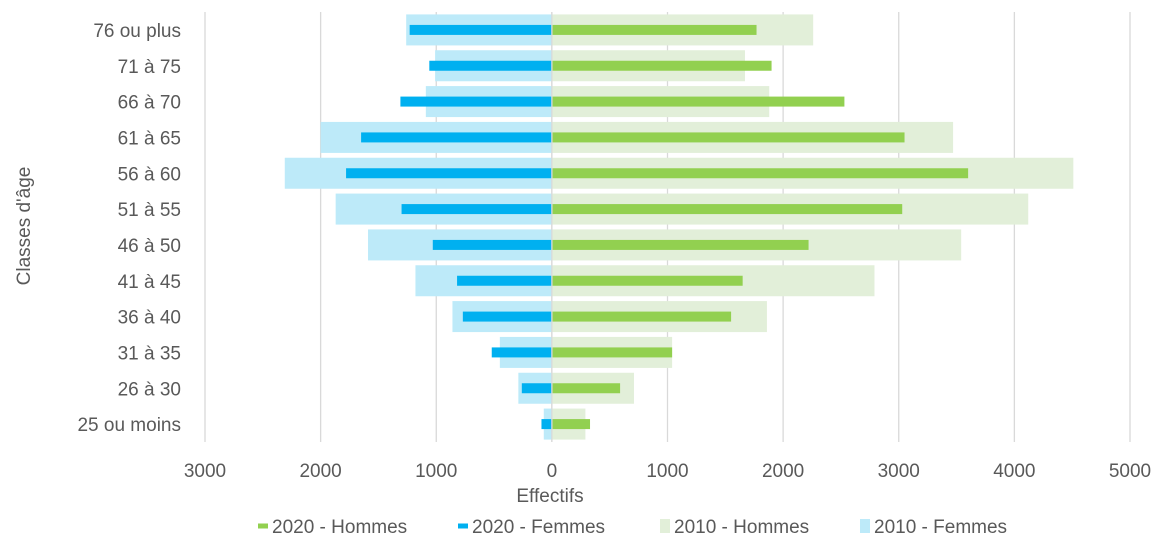  What do you see at coordinates (940, 527) in the screenshot?
I see `legend-label: 2010 - Femmes` at bounding box center [940, 527].